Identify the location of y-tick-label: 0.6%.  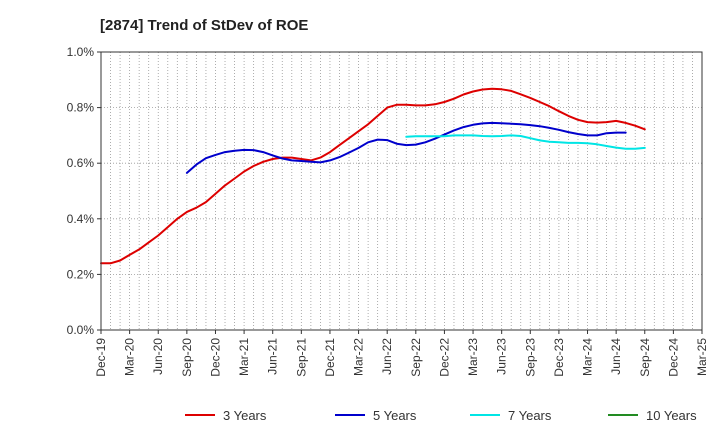
(81, 163).